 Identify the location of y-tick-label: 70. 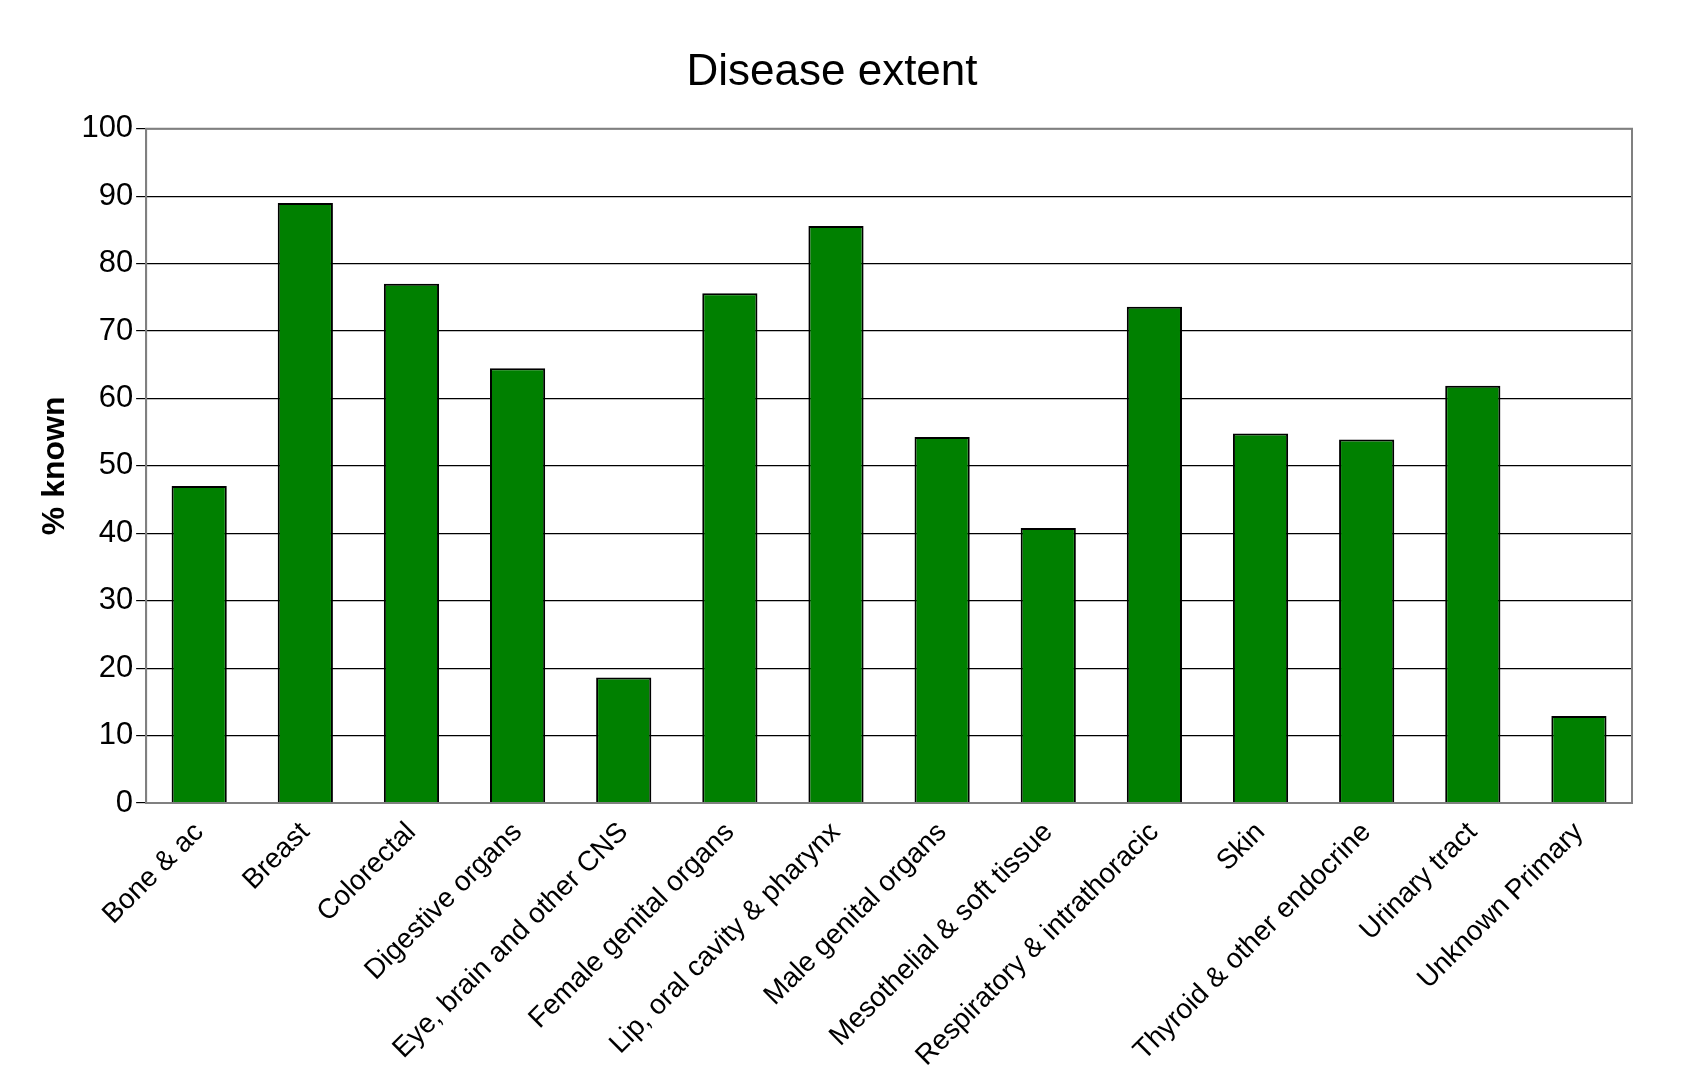
(116, 329).